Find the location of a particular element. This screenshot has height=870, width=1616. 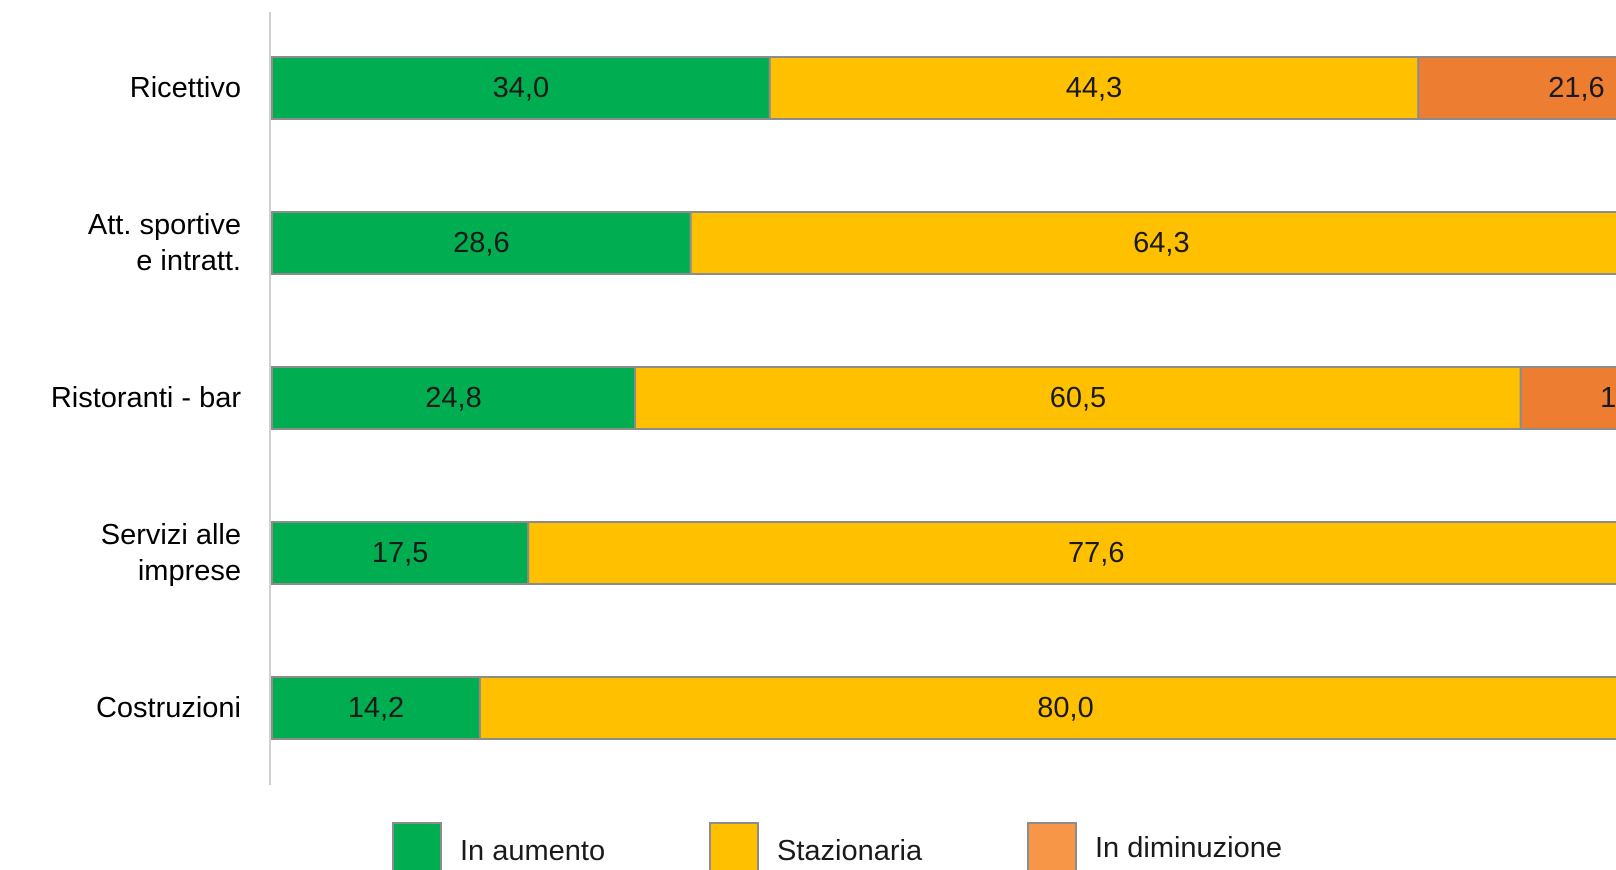

category-label-line: Costruzioni is located at coordinates (168, 708).